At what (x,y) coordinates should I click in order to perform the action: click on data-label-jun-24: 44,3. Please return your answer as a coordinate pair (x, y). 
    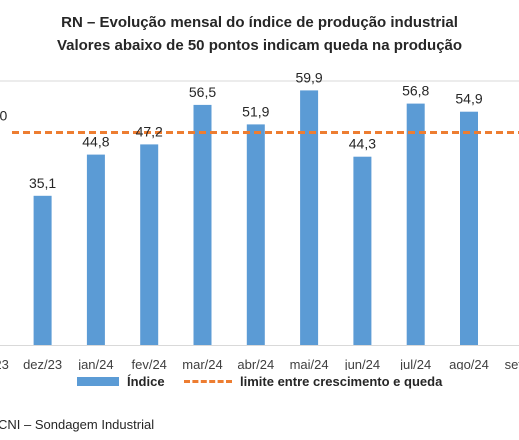
    Looking at the image, I should click on (362, 144).